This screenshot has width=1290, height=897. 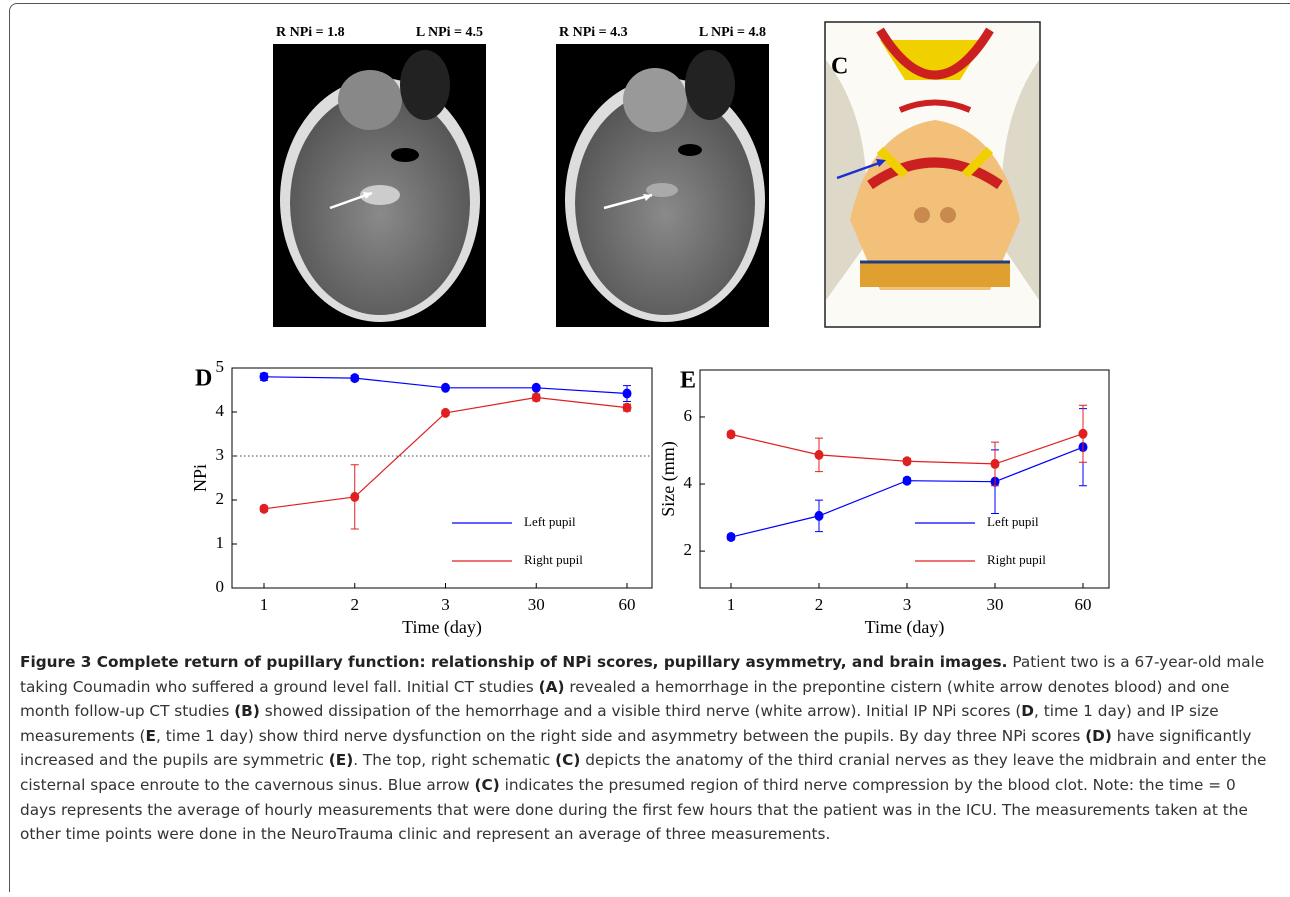 I want to click on caption-text: E, so click(x=150, y=735).